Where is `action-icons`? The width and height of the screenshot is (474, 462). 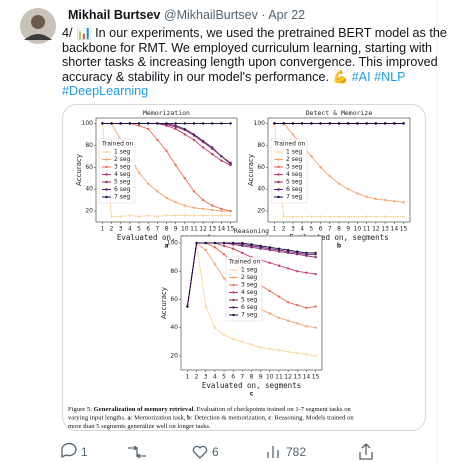
action-icons is located at coordinates (217, 451).